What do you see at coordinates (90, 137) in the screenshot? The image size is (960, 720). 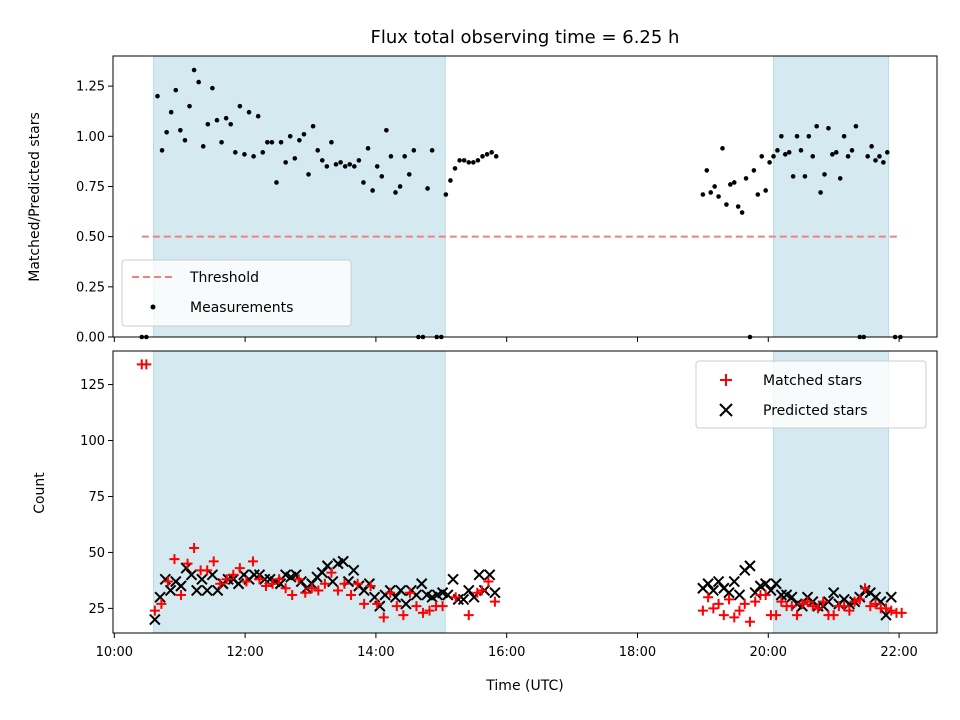 I see `y-tick-label: 1.00` at bounding box center [90, 137].